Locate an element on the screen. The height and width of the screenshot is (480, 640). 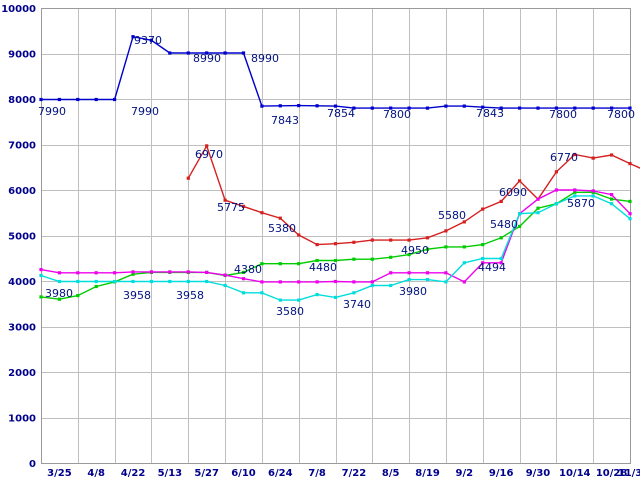
x-tick-label: 9/2 is located at coordinates (465, 473).